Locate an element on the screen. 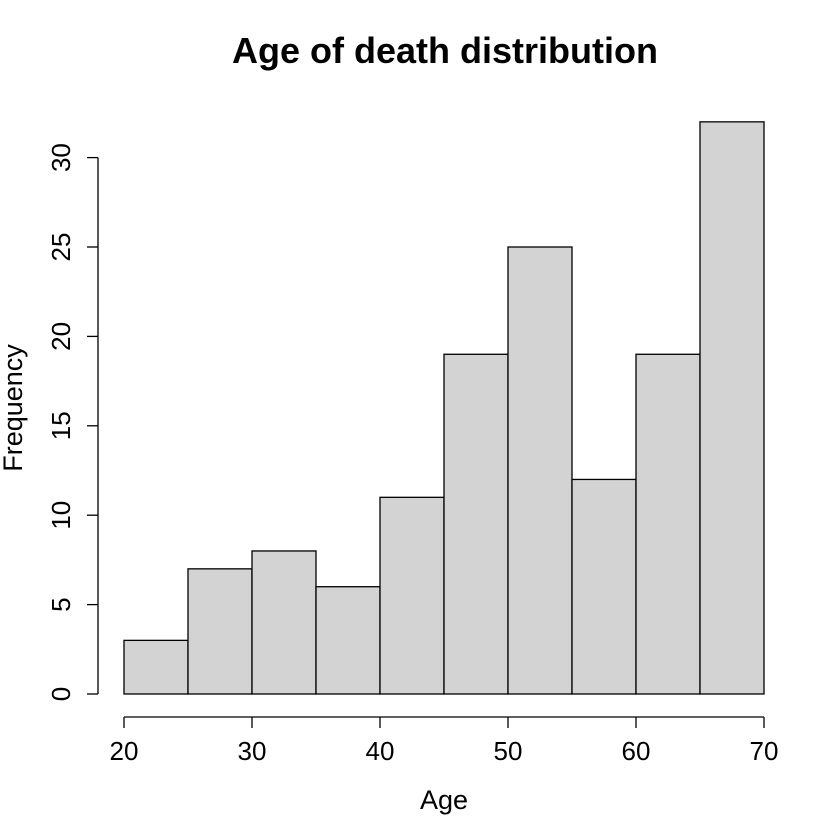  y-tick-label-20: 20 is located at coordinates (61, 336).